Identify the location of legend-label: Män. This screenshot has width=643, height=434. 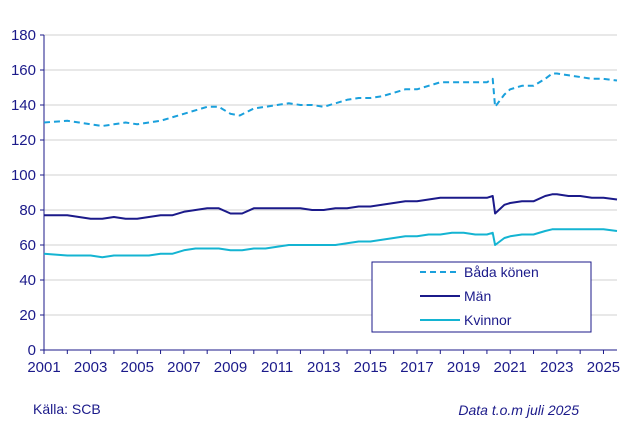
(477, 296).